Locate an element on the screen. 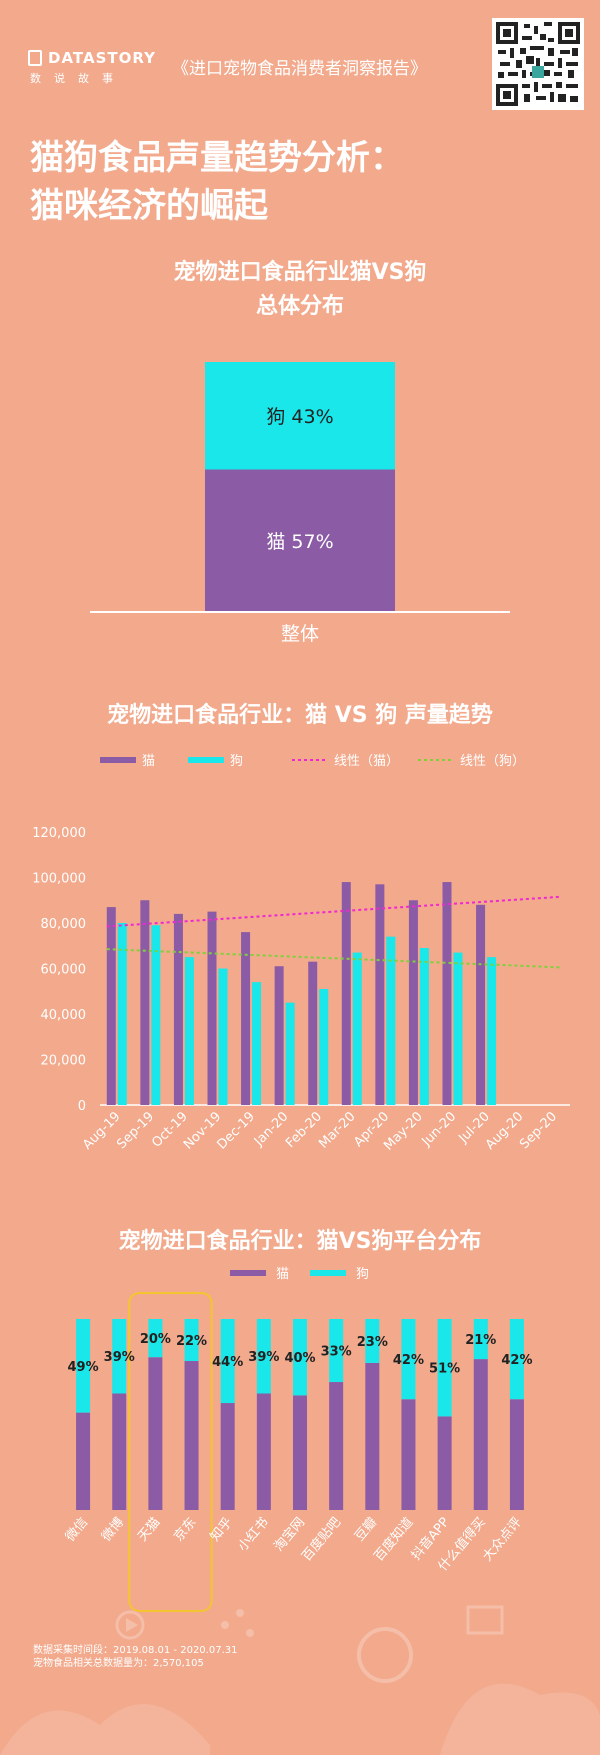 Image resolution: width=600 pixels, height=1755 pixels. bar-dog-大众点评 is located at coordinates (516, 1359).